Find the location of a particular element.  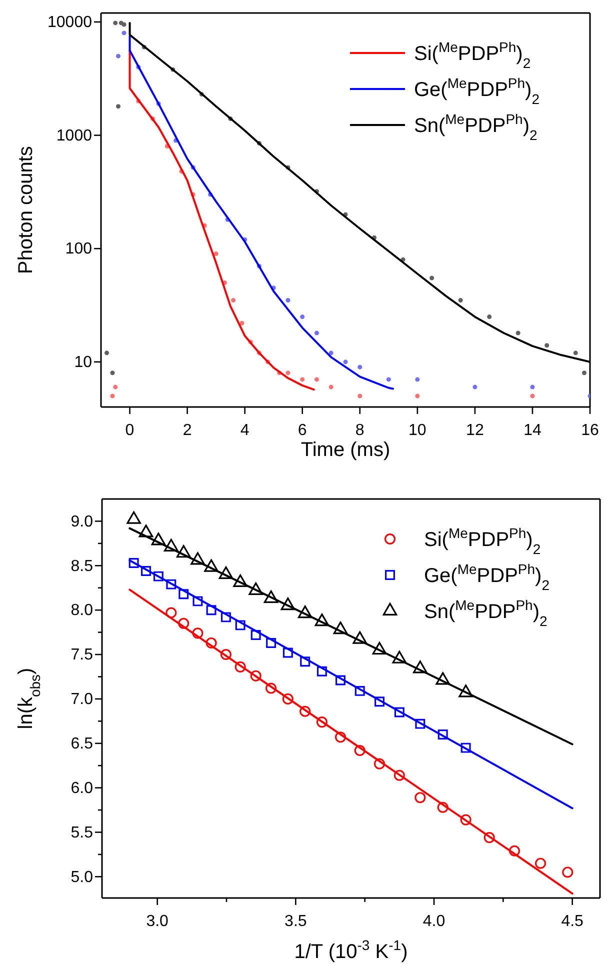

y-tick-label: 8.0 is located at coordinates (82, 611).